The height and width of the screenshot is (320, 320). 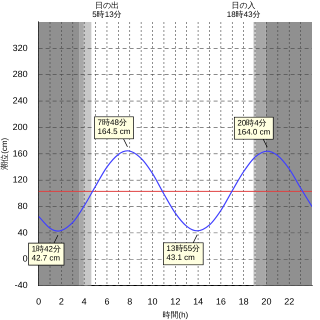 What do you see at coordinates (175, 301) in the screenshot?
I see `x-tick-label: 12` at bounding box center [175, 301].